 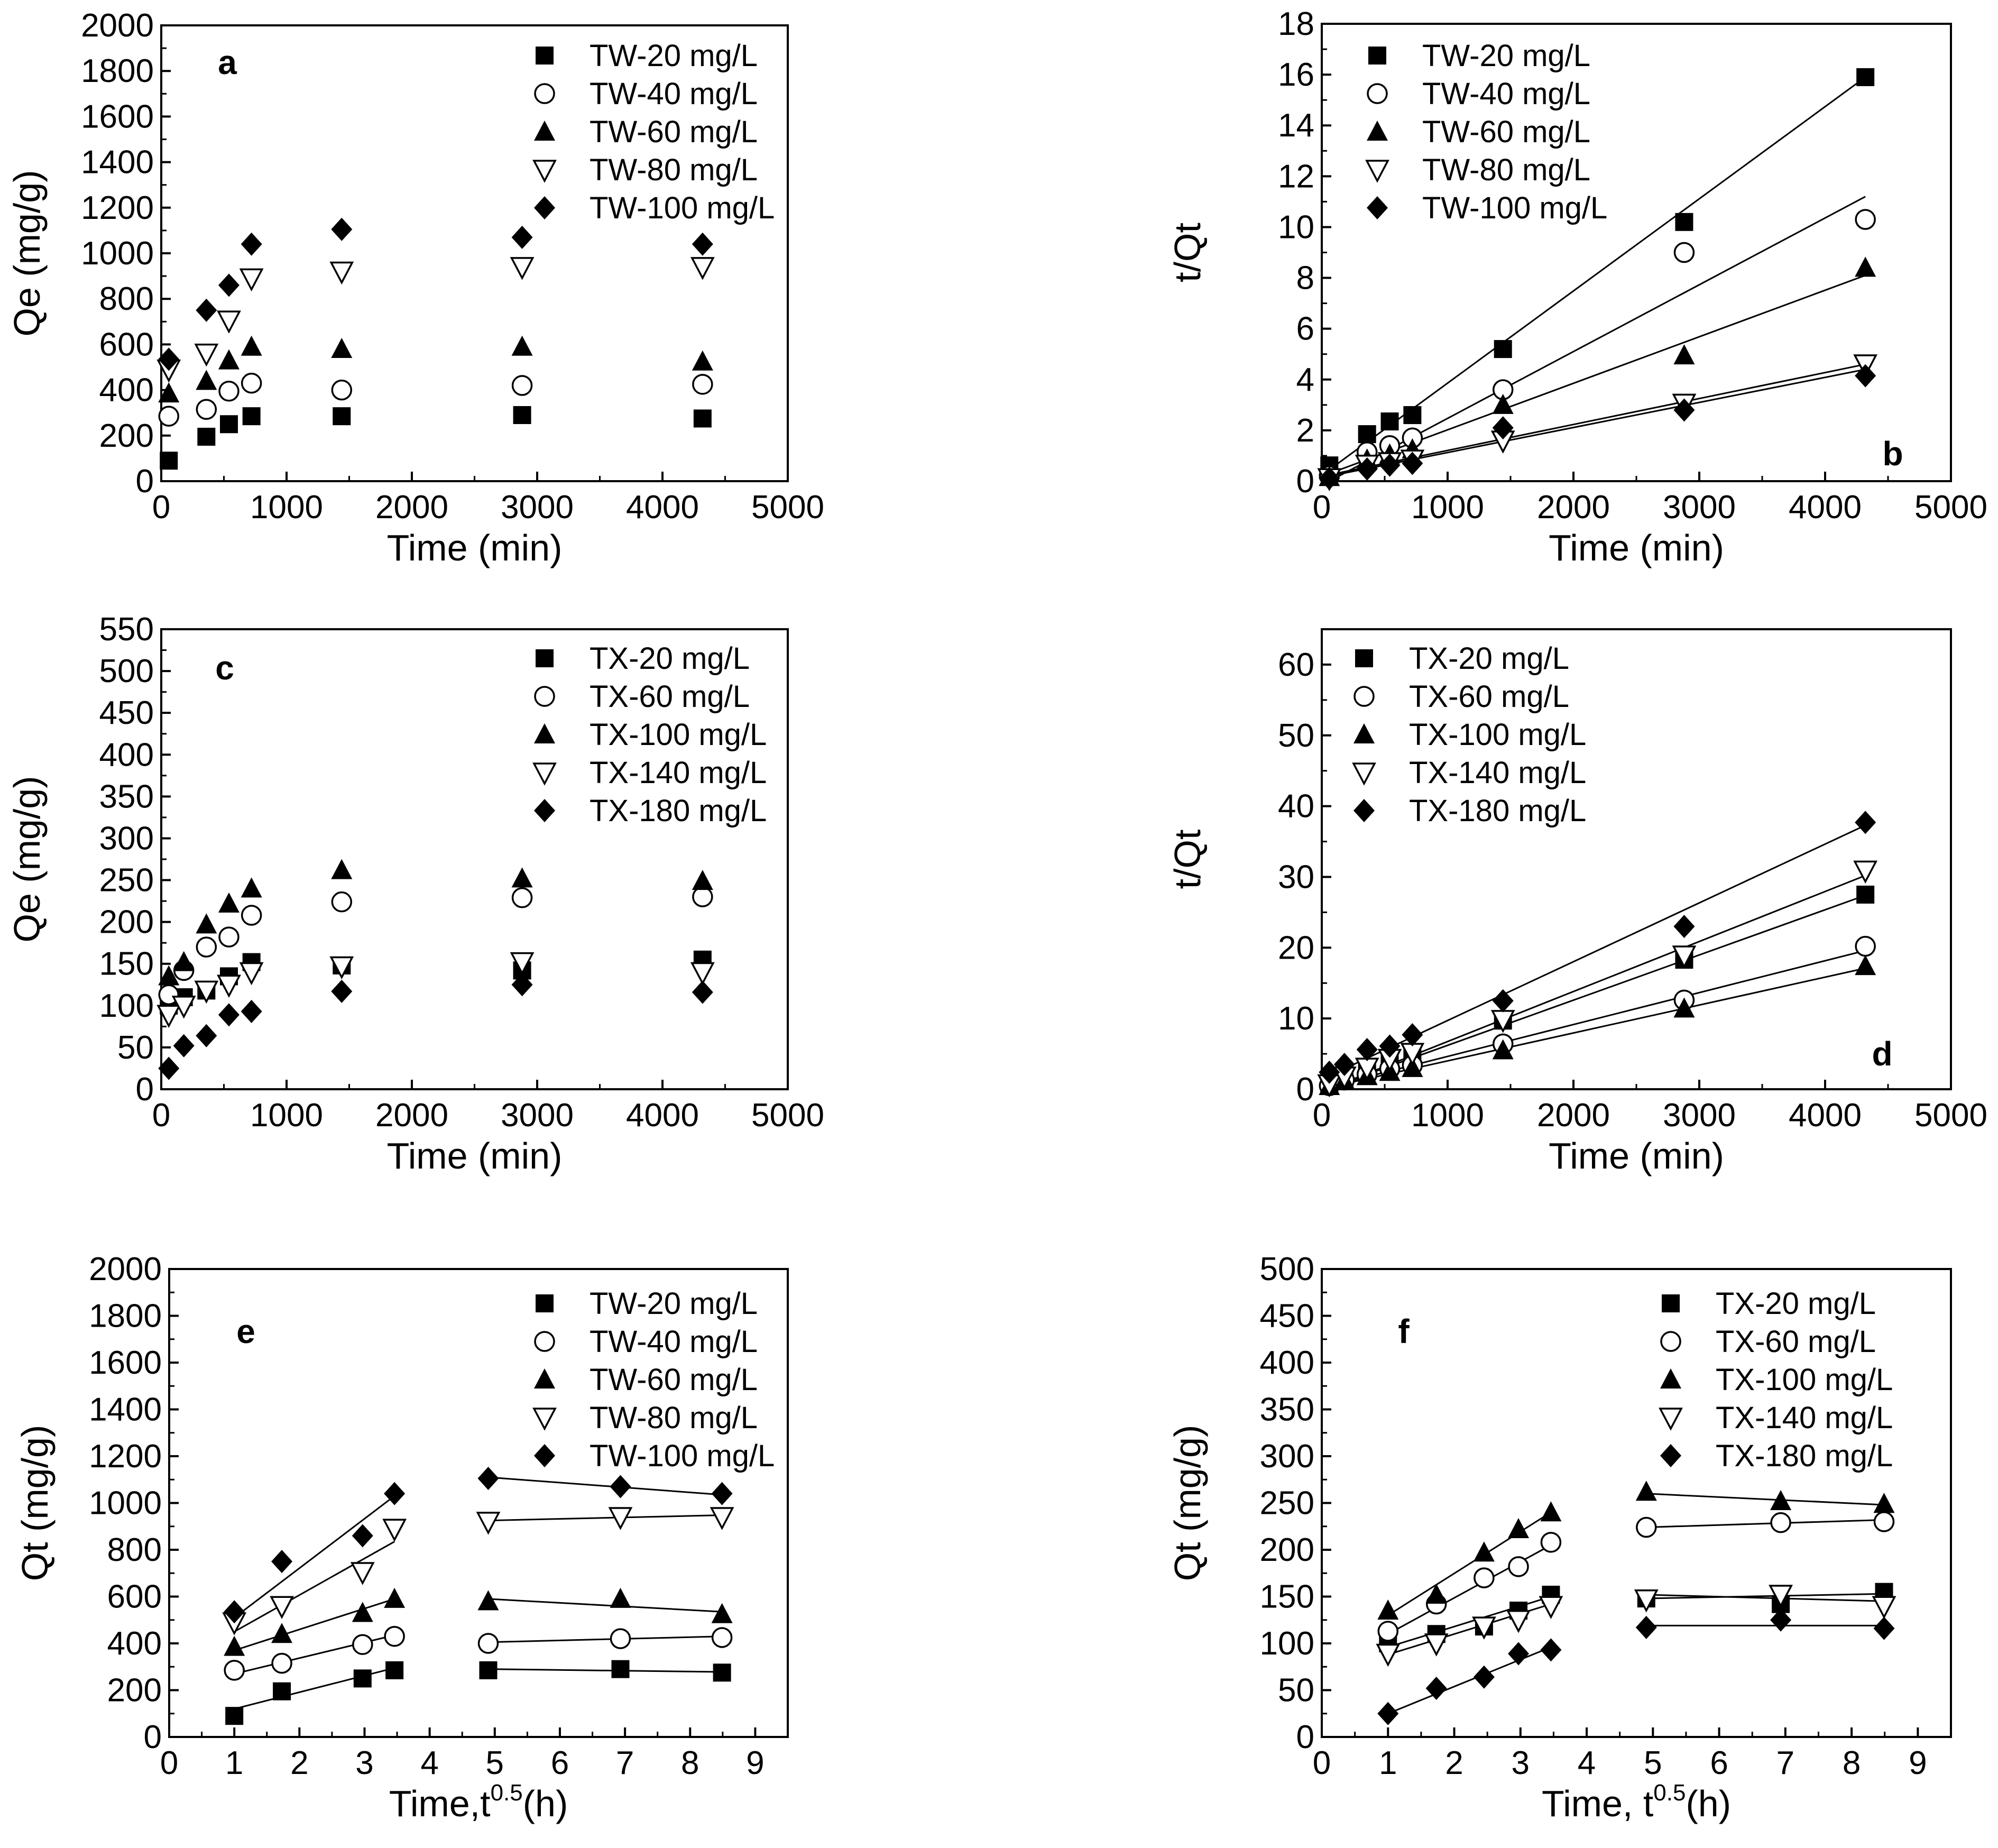 What do you see at coordinates (1287, 1550) in the screenshot?
I see `y-tick-label: 200` at bounding box center [1287, 1550].